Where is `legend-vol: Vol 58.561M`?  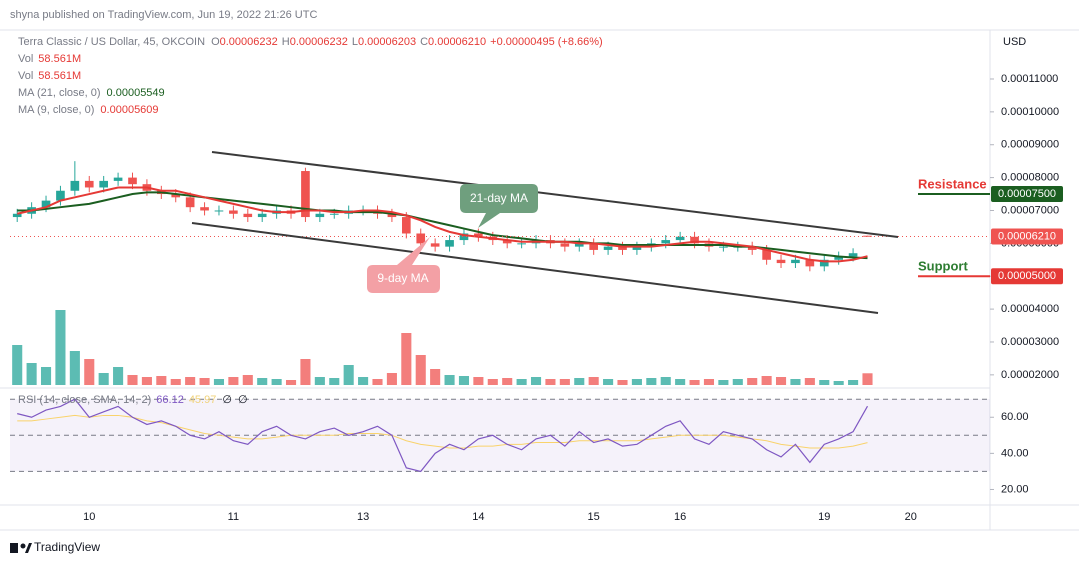 legend-vol: Vol 58.561M is located at coordinates (49, 76).